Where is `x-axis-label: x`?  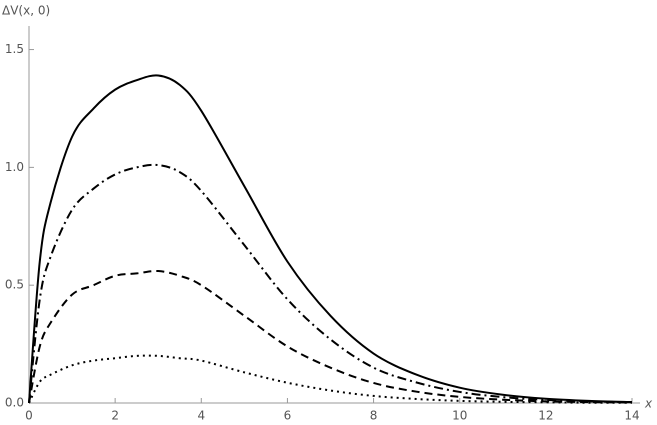 x-axis-label: x is located at coordinates (648, 404).